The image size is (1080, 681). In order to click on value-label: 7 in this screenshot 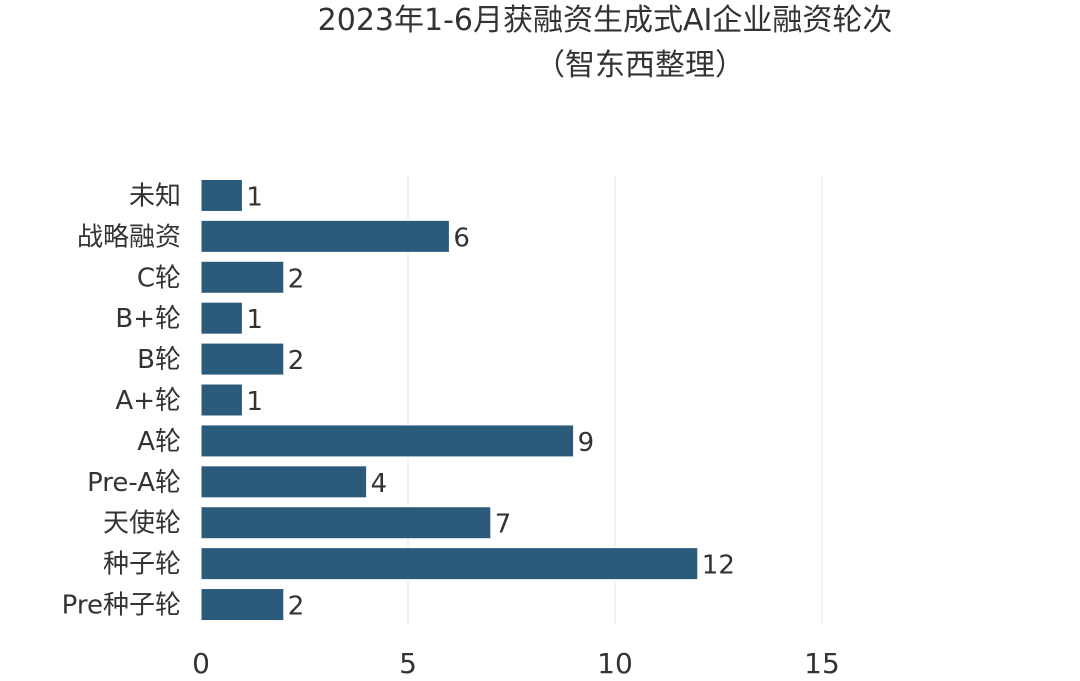, I will do `click(503, 525)`.